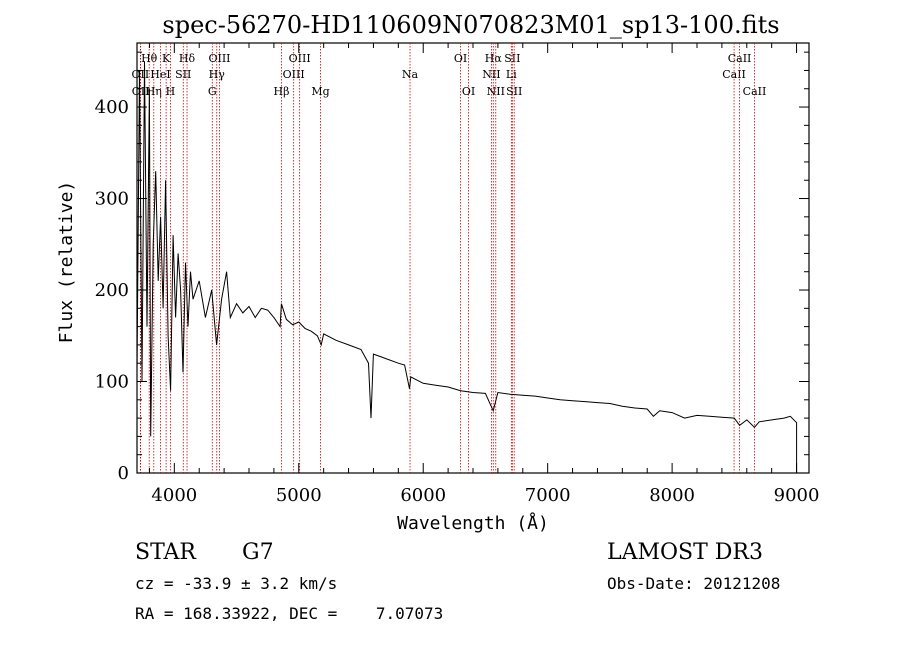  What do you see at coordinates (496, 91) in the screenshot?
I see `marker-label-21: NII` at bounding box center [496, 91].